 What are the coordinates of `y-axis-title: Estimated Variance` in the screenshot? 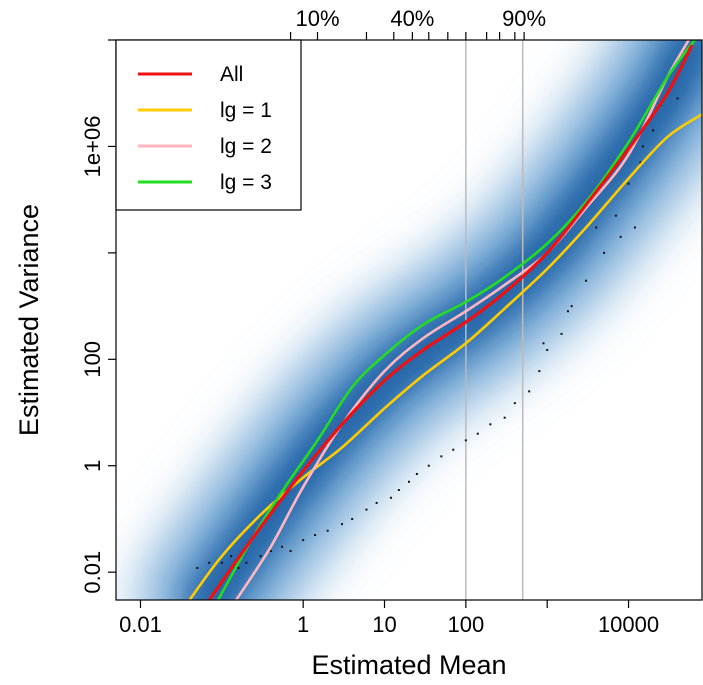 It's located at (29, 320).